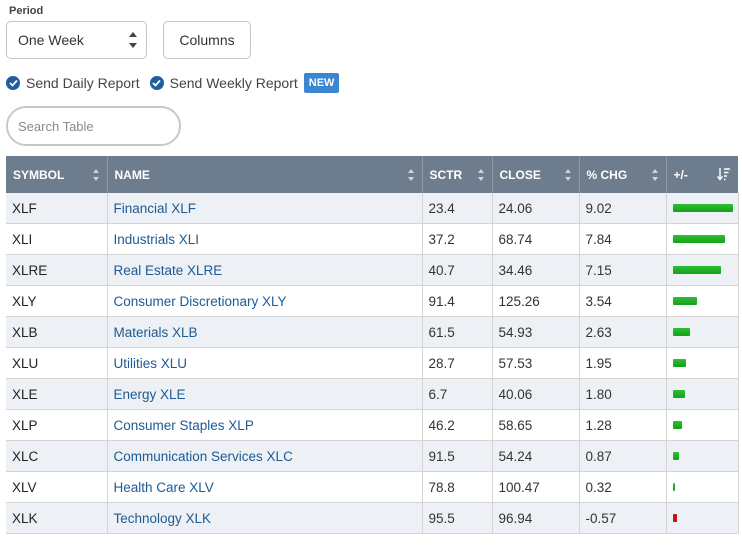 The width and height of the screenshot is (742, 545). I want to click on pct-chg-cell: 0.32, so click(623, 487).